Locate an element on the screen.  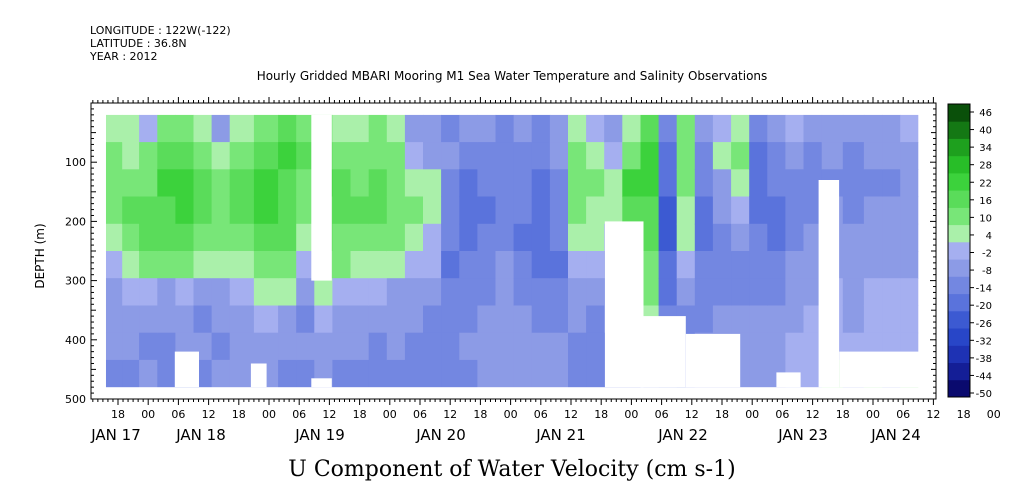
colorbar-tick-label: 40 is located at coordinates (985, 131).